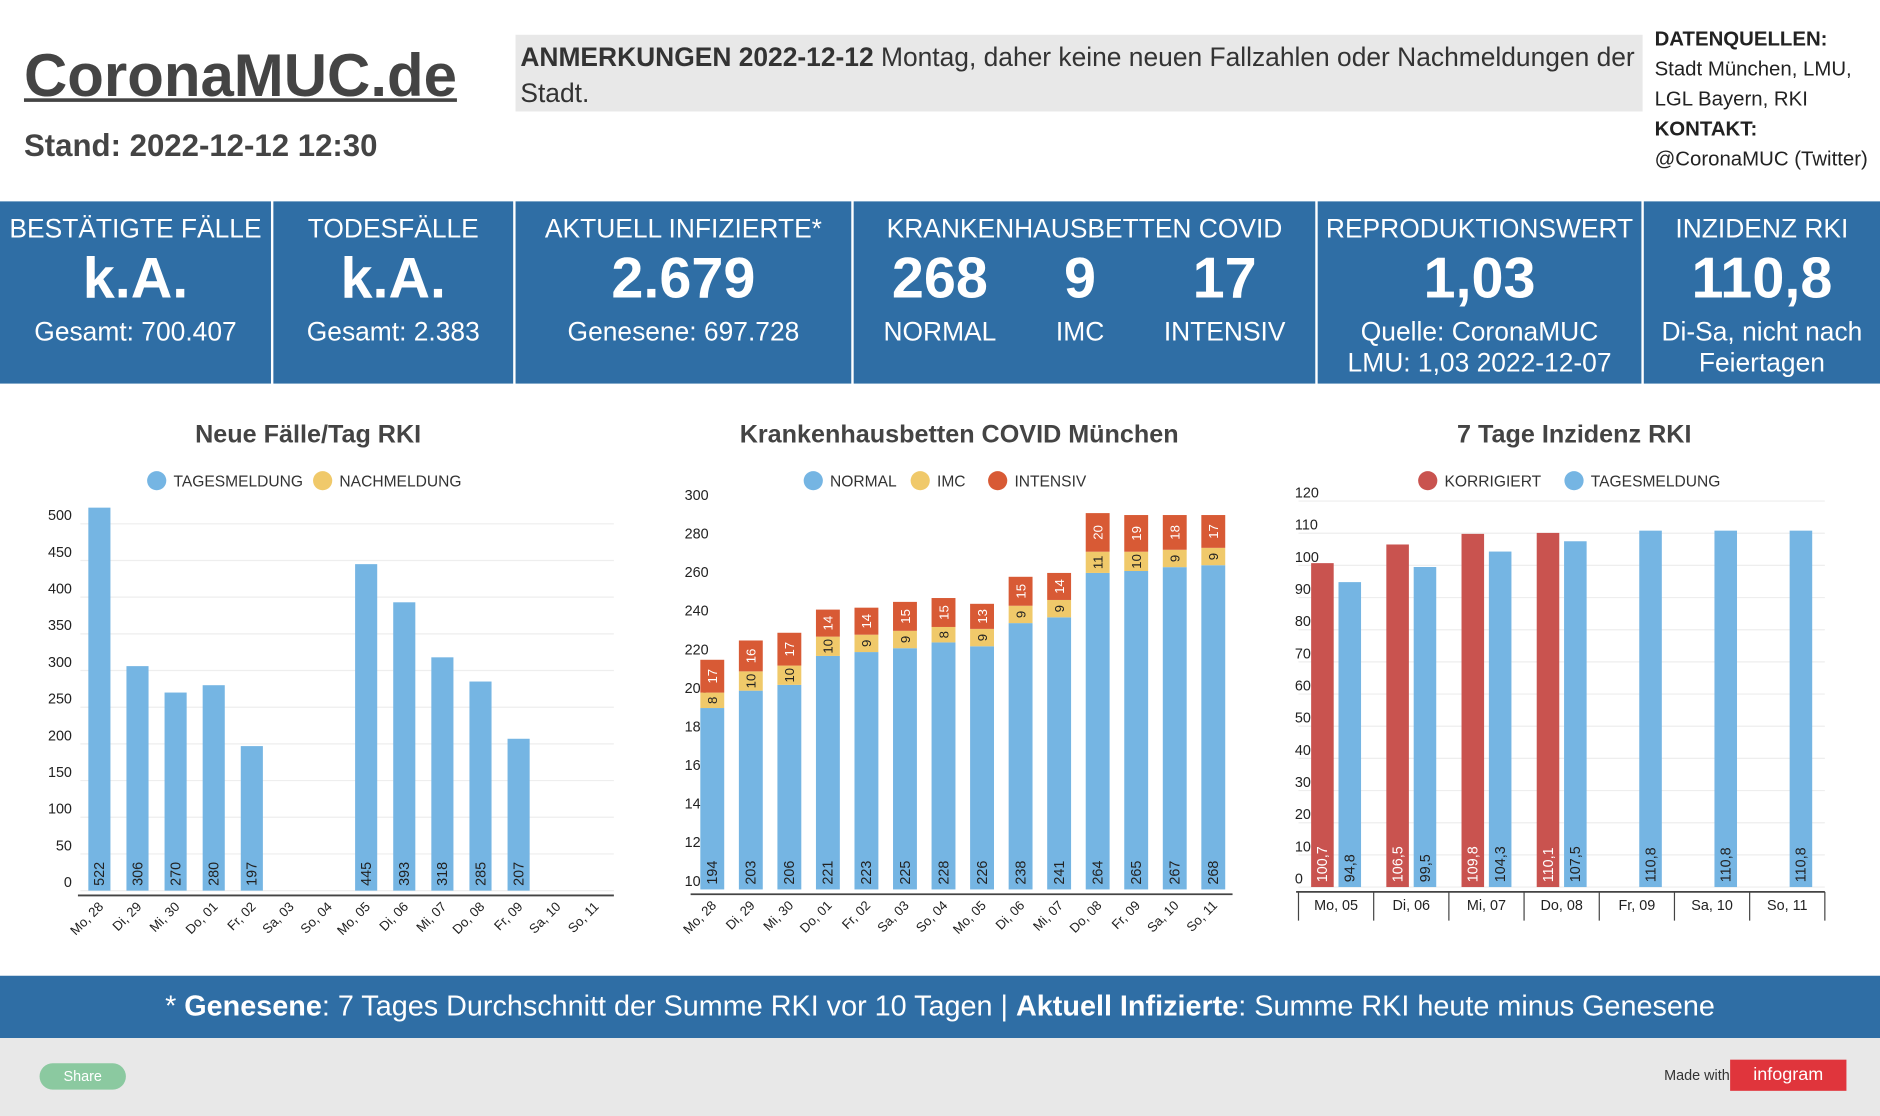 The width and height of the screenshot is (1880, 1116). What do you see at coordinates (64, 846) in the screenshot?
I see `y-tick-label: 50` at bounding box center [64, 846].